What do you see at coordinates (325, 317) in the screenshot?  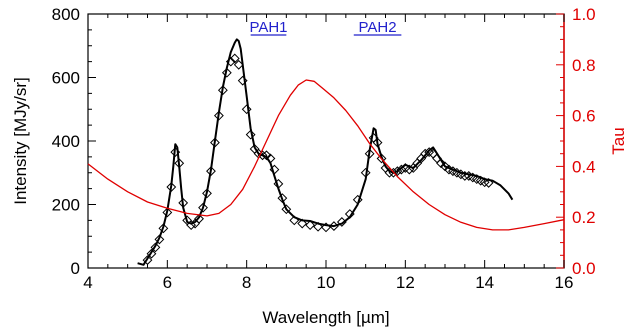 I see `x-axis-title: Wavelength [µm]` at bounding box center [325, 317].